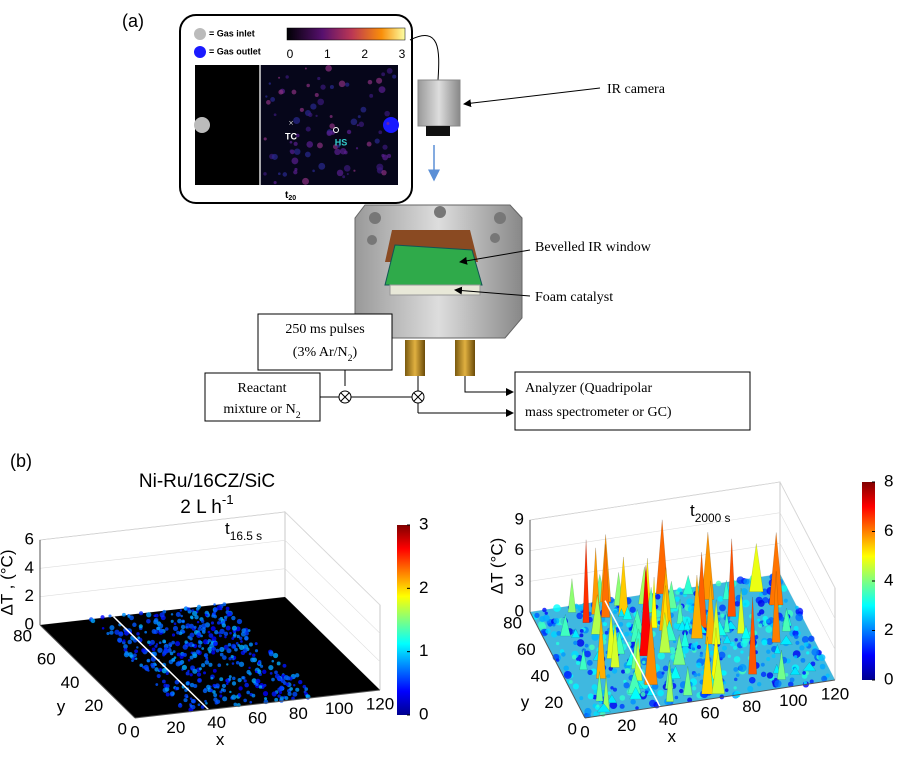  I want to click on subtitle: 2 L h-1, so click(206, 505).